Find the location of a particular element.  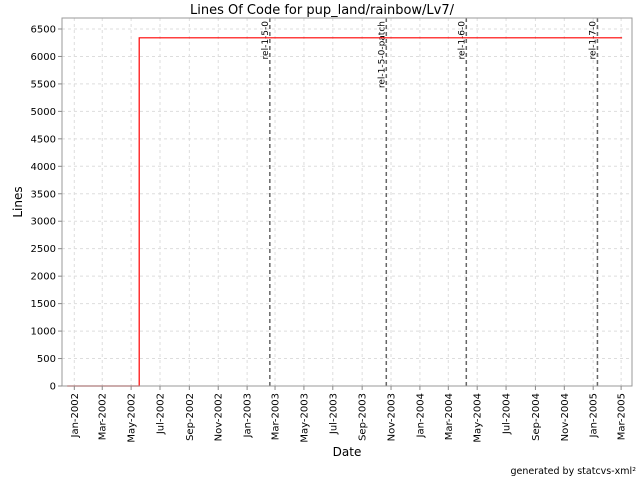

y-tick-label: 3000 is located at coordinates (43, 222).